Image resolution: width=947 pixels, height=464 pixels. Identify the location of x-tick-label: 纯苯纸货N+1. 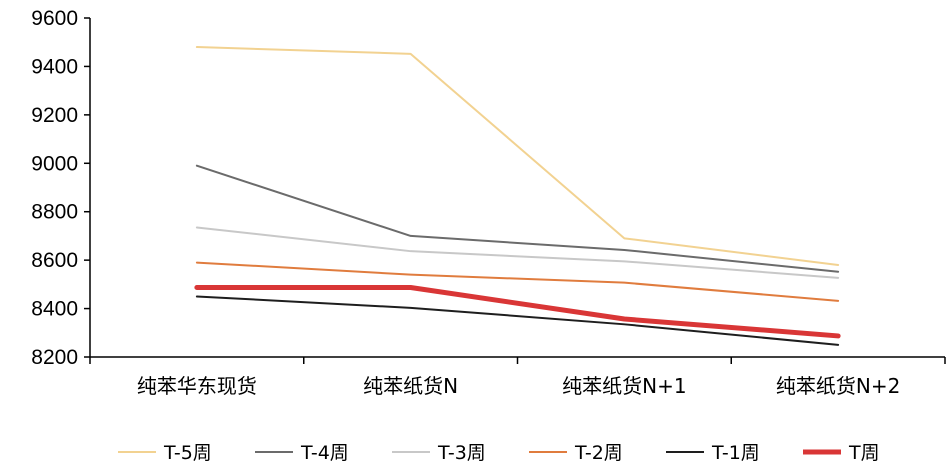
(624, 386).